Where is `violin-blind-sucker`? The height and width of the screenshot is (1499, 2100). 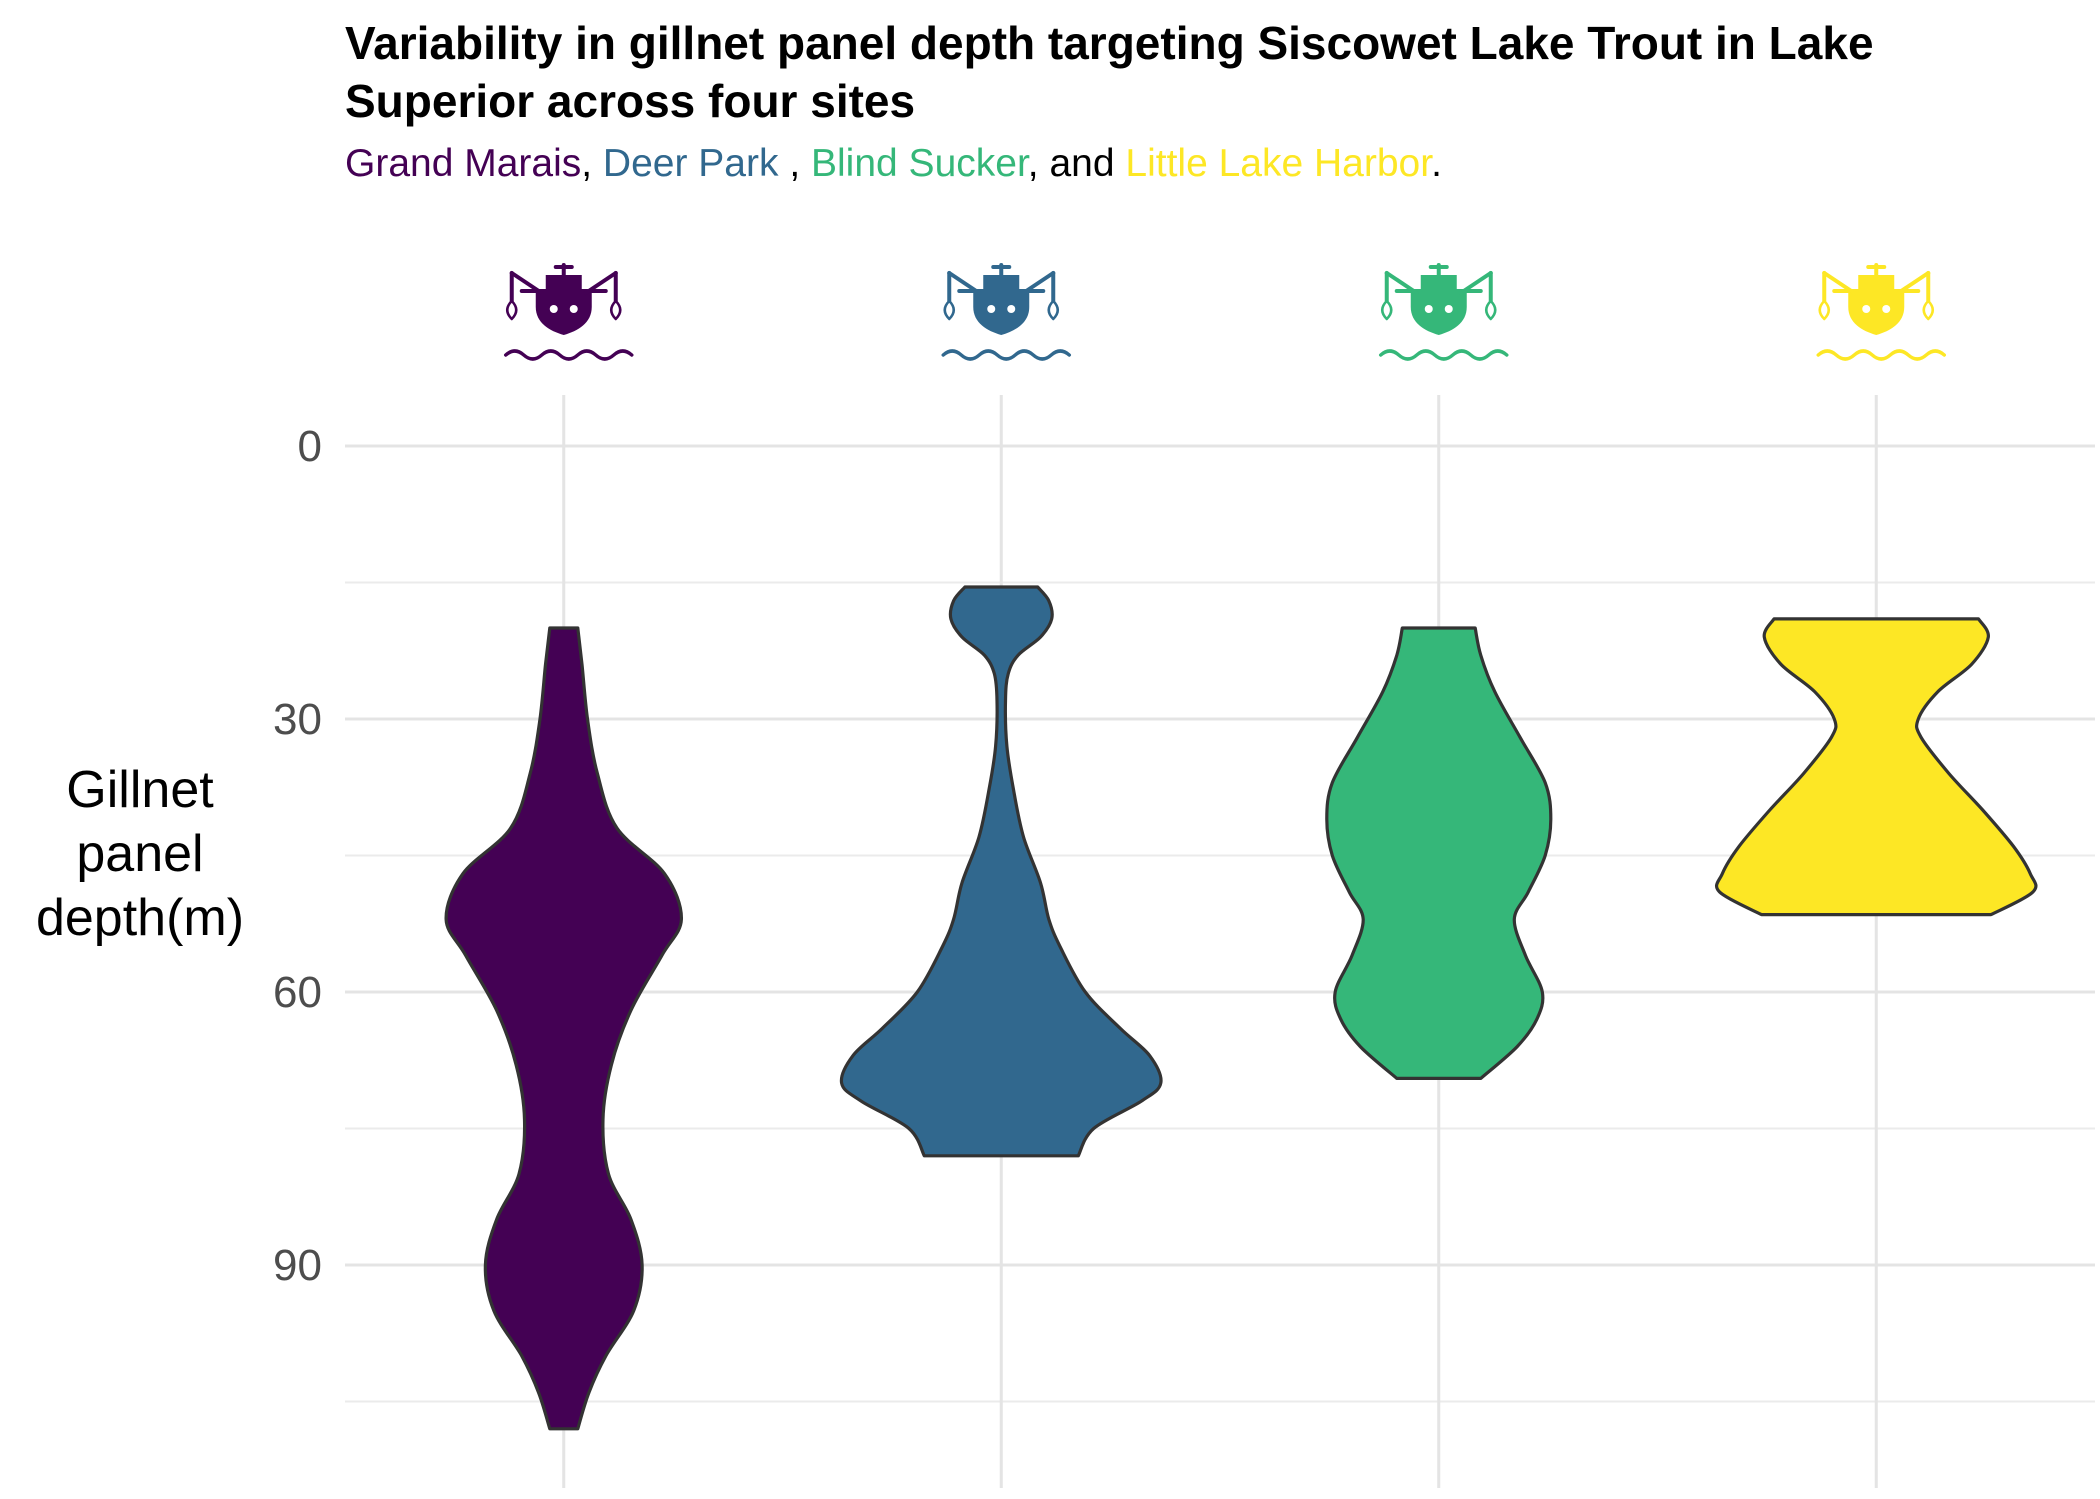
violin-blind-sucker is located at coordinates (1439, 853).